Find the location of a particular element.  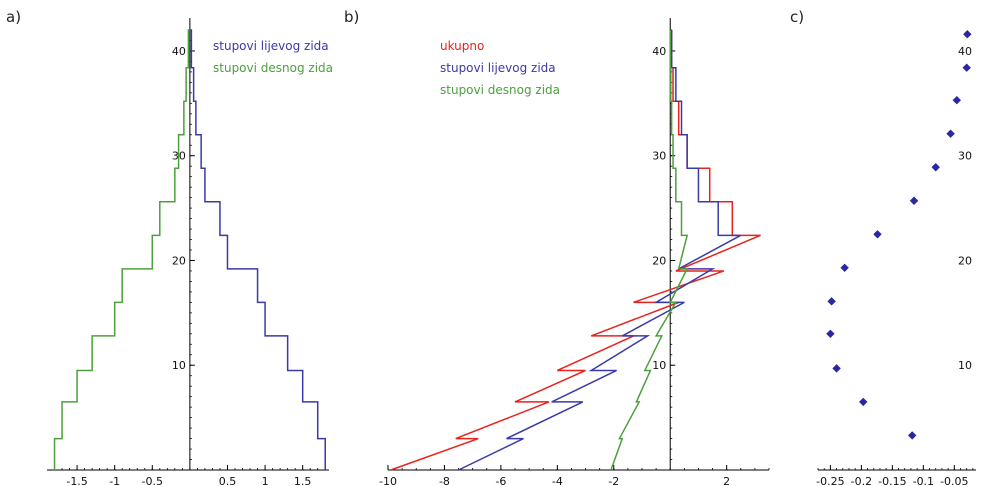

panel-label: b) is located at coordinates (351, 17).